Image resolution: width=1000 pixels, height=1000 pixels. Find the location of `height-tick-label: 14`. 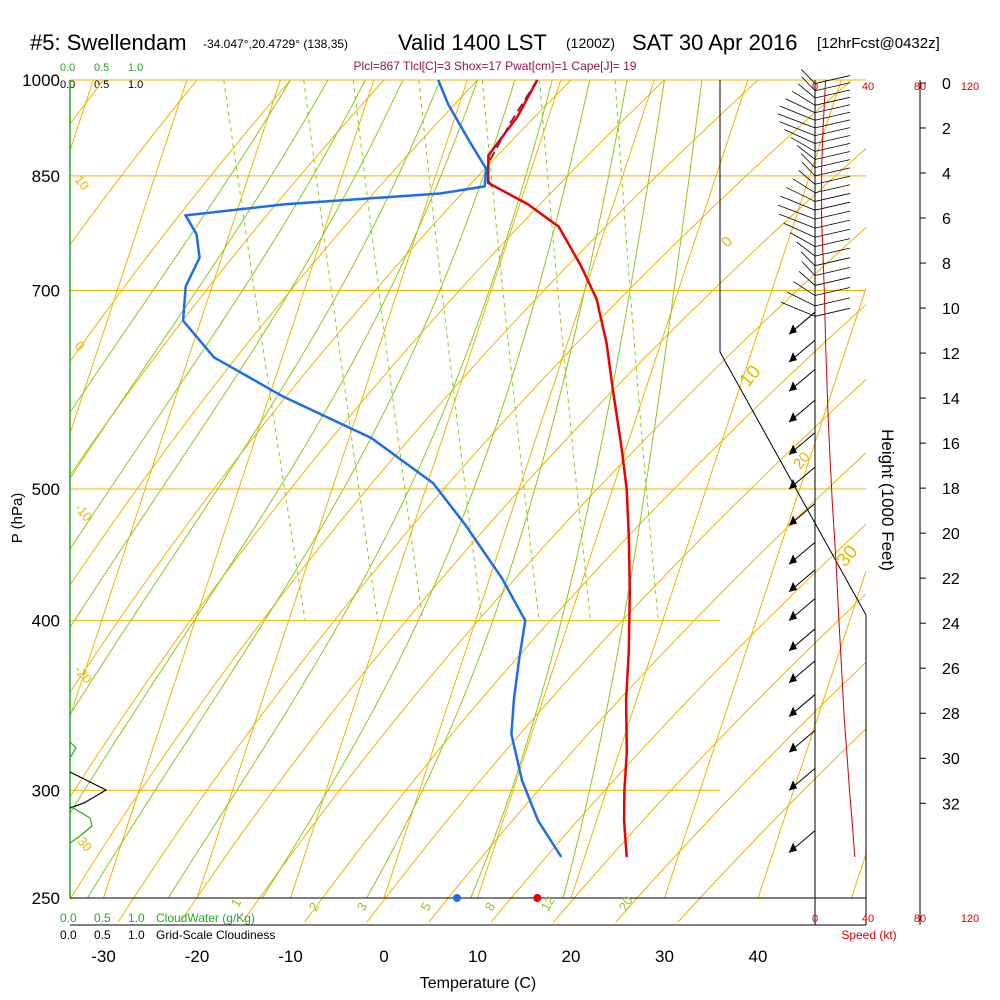

height-tick-label: 14 is located at coordinates (951, 399).